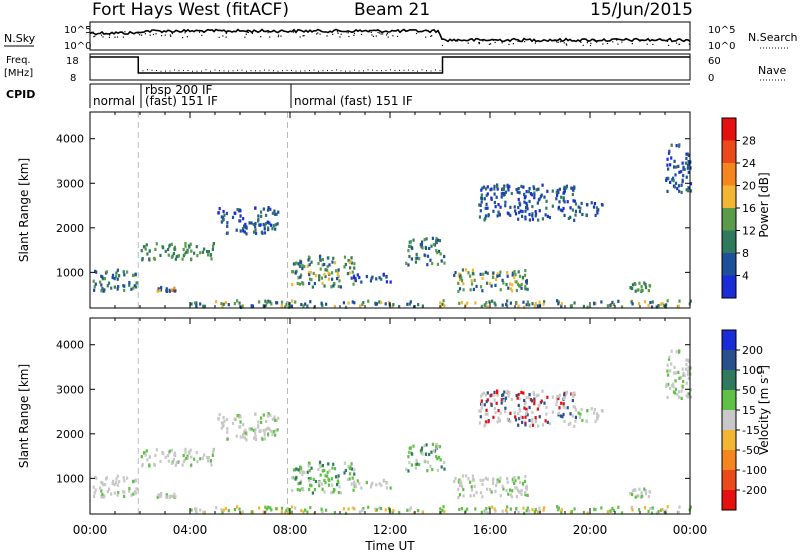  What do you see at coordinates (401, 36) in the screenshot?
I see `noise-strip: N.Sky 10^5 10^0 10^5 10^0 N.Search` at bounding box center [401, 36].